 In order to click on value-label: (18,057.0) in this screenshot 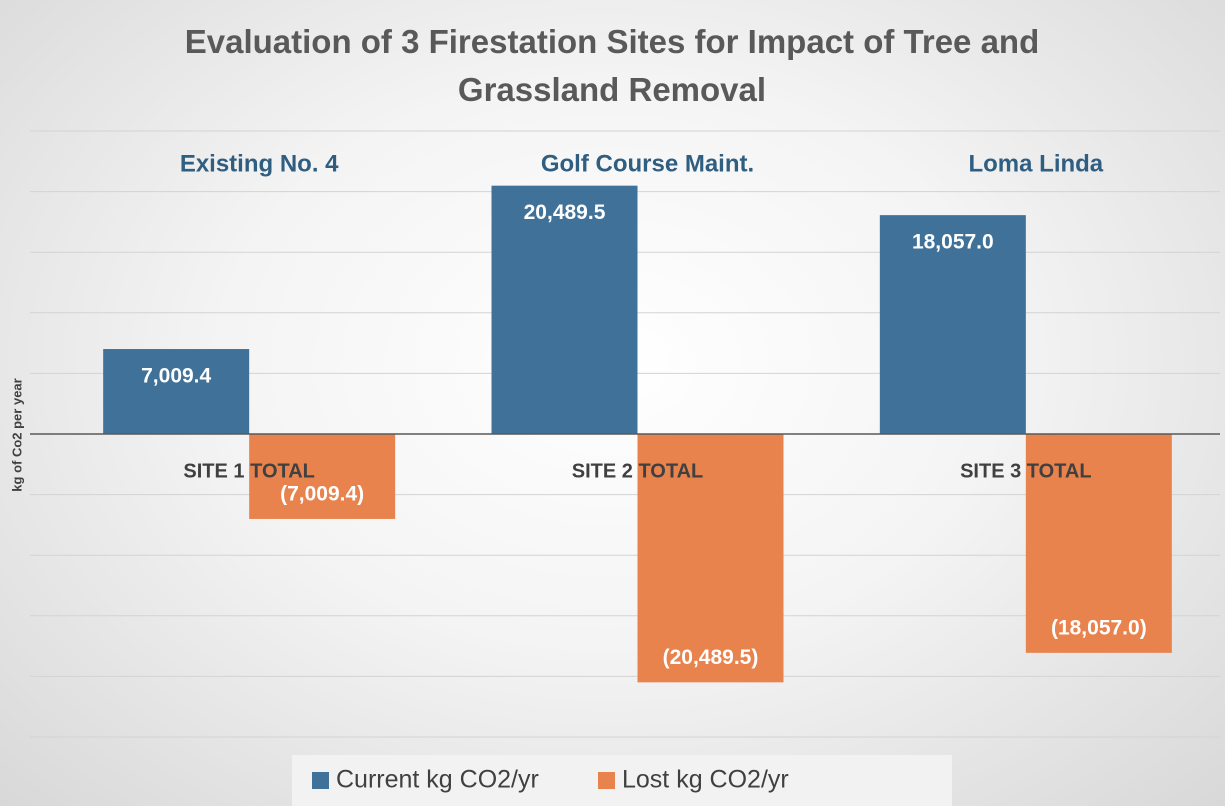, I will do `click(1099, 627)`.